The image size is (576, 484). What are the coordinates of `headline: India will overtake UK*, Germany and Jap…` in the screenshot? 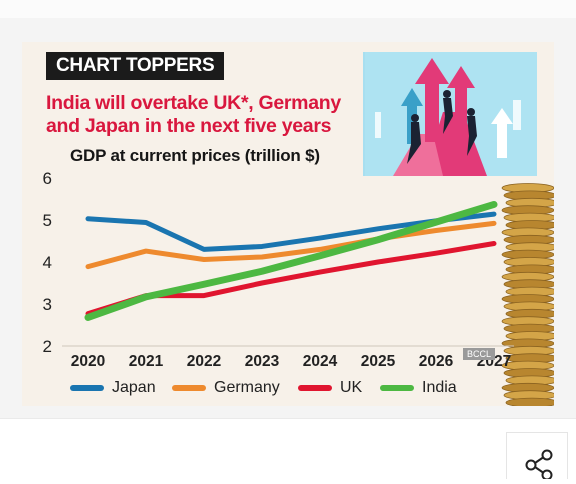 It's located at (193, 114).